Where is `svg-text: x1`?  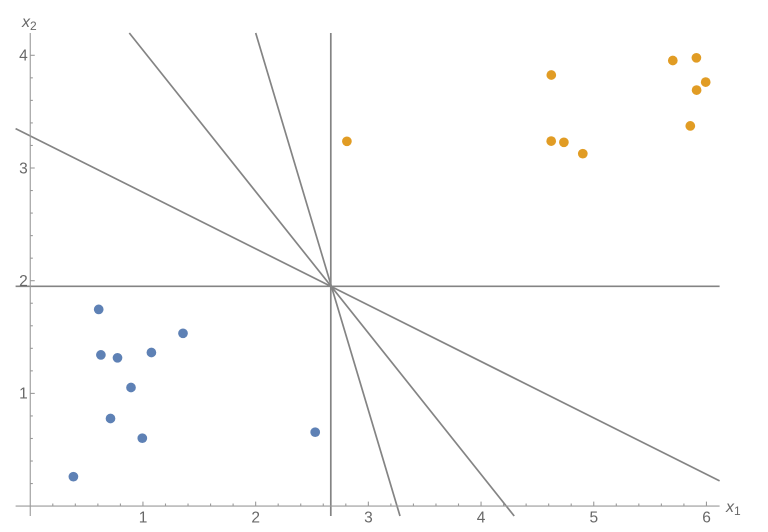 svg-text: x1 is located at coordinates (733, 508).